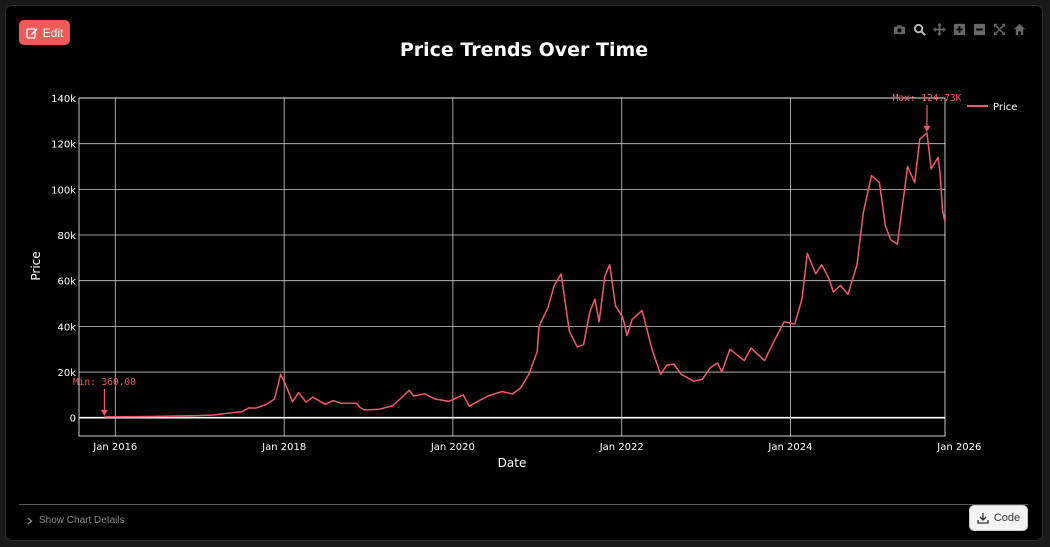  I want to click on x-tick-label: Jan 2022, so click(621, 447).